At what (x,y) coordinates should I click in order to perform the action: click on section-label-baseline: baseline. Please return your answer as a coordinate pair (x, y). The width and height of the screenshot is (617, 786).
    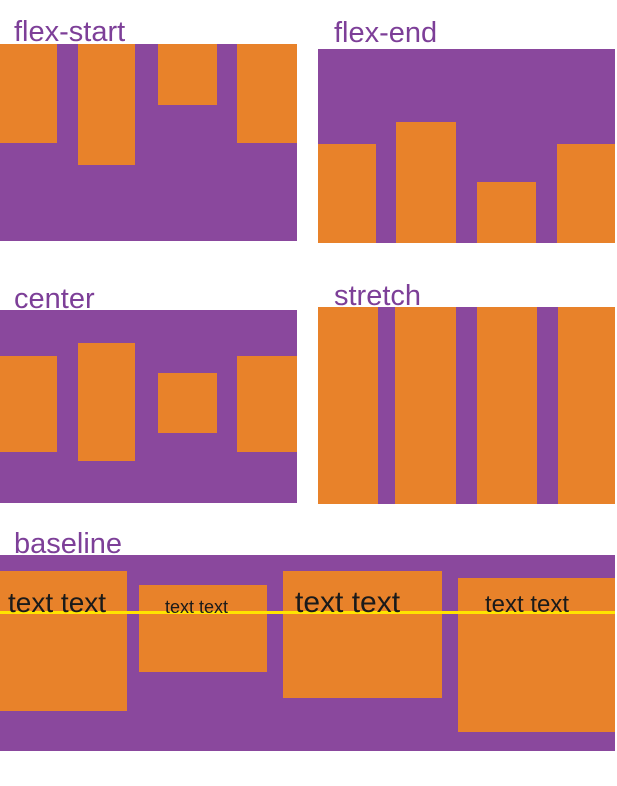
    Looking at the image, I should click on (68, 544).